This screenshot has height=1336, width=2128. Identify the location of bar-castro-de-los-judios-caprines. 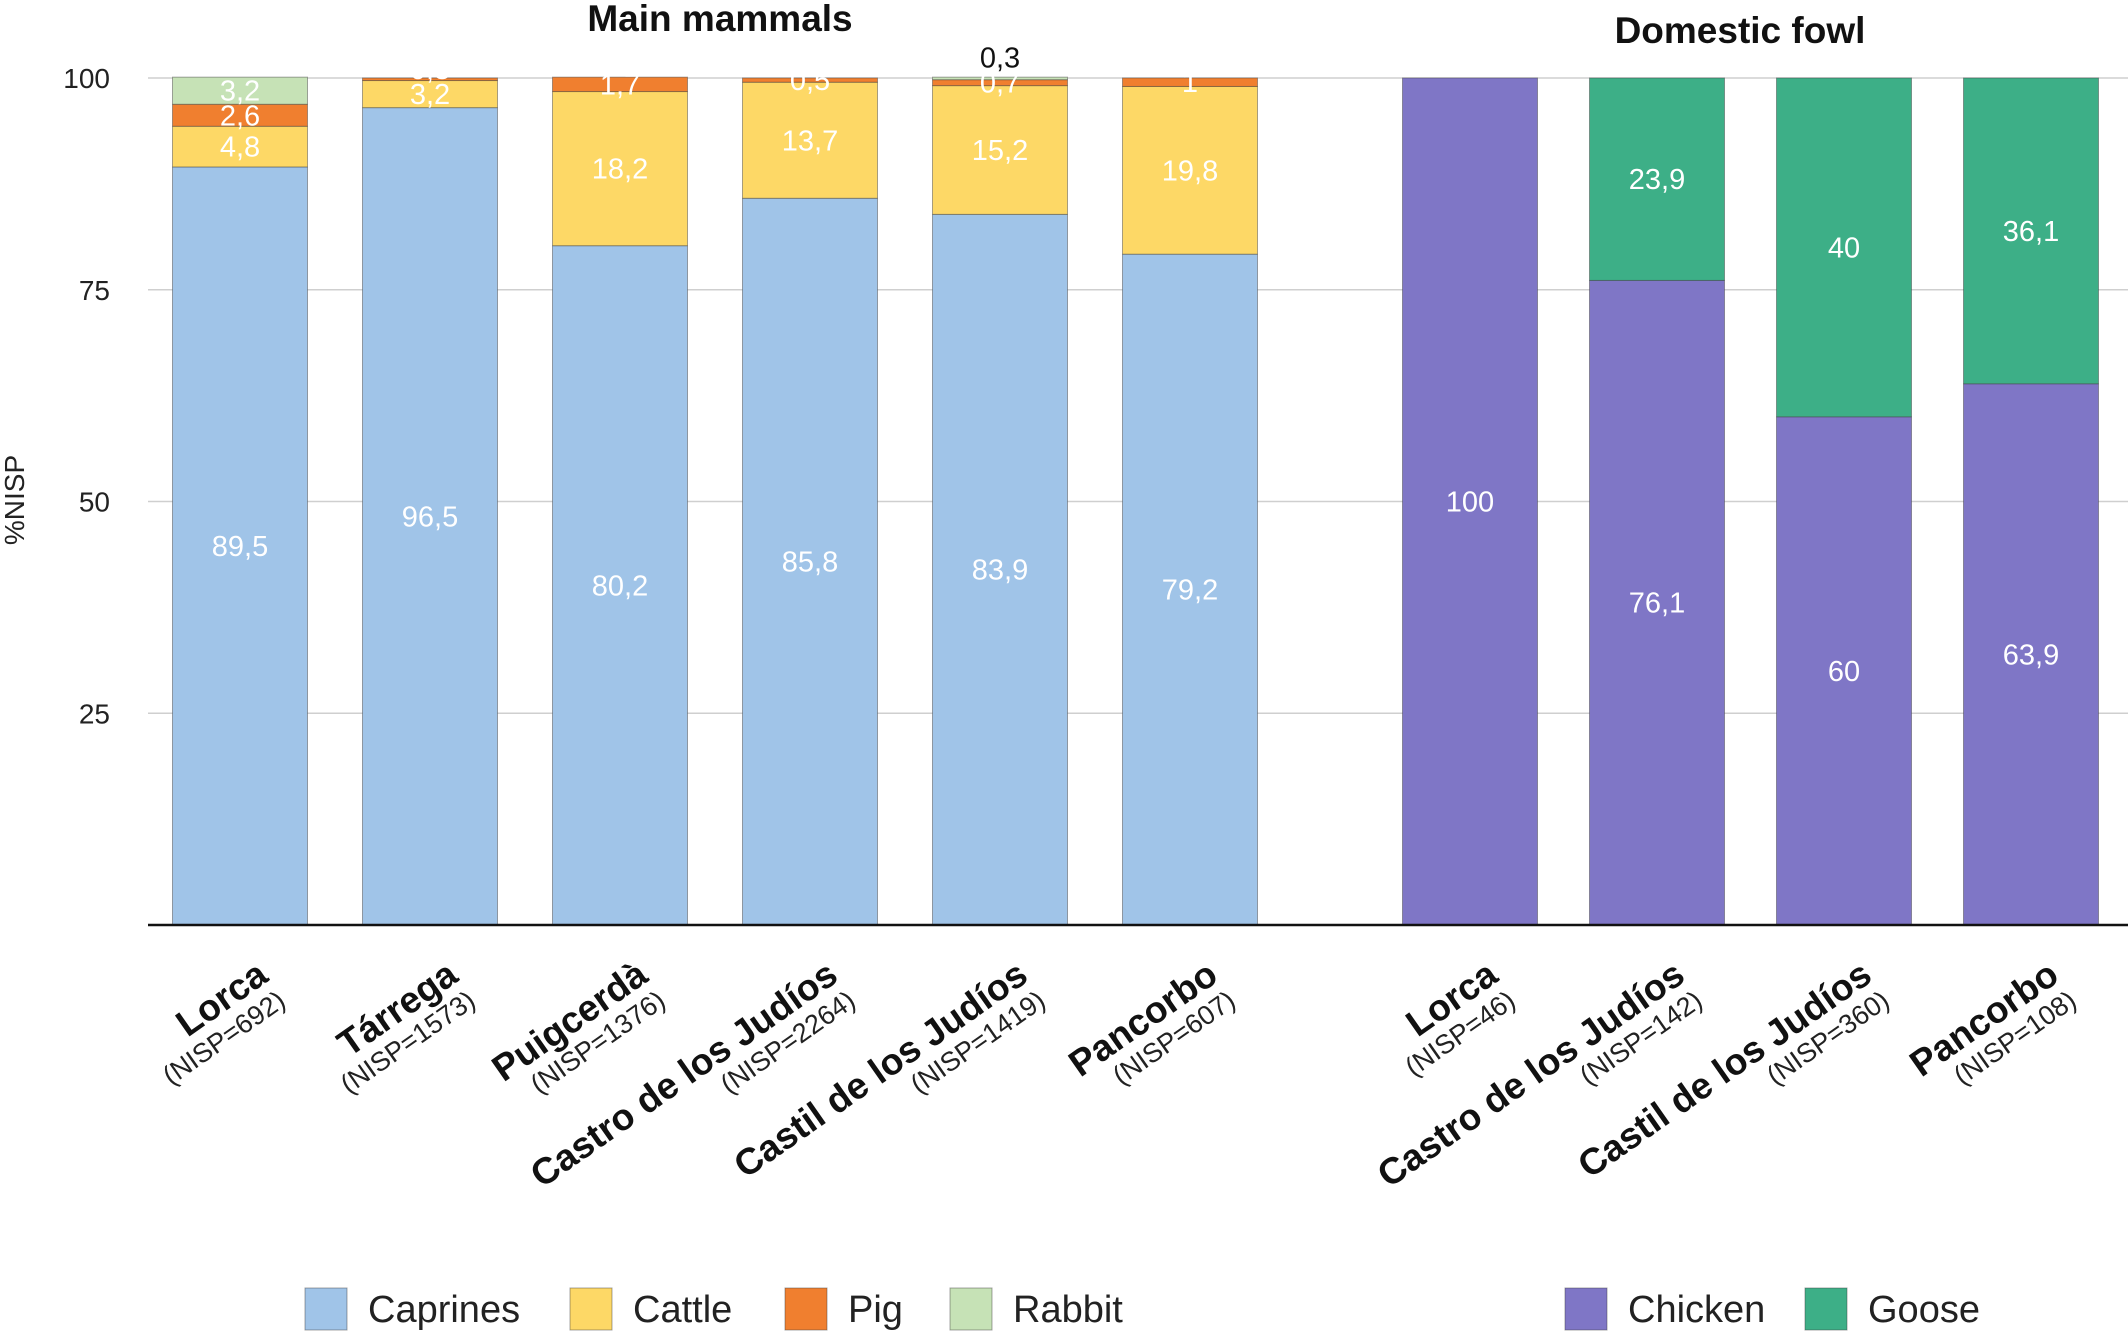
(810, 561).